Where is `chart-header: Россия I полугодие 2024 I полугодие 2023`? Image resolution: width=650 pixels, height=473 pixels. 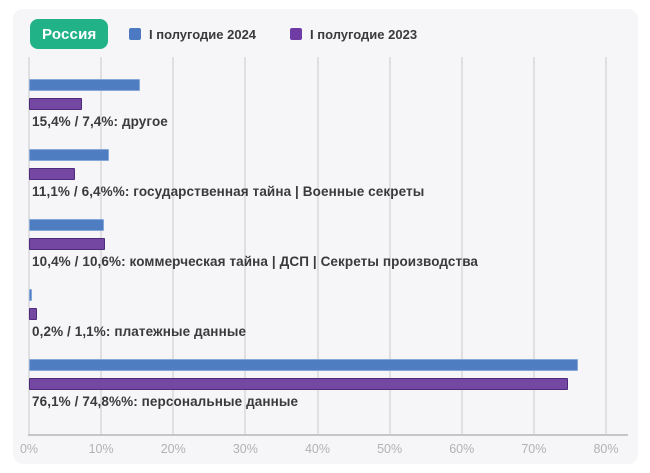 chart-header: Россия I полугодие 2024 I полугодие 2023 is located at coordinates (325, 34).